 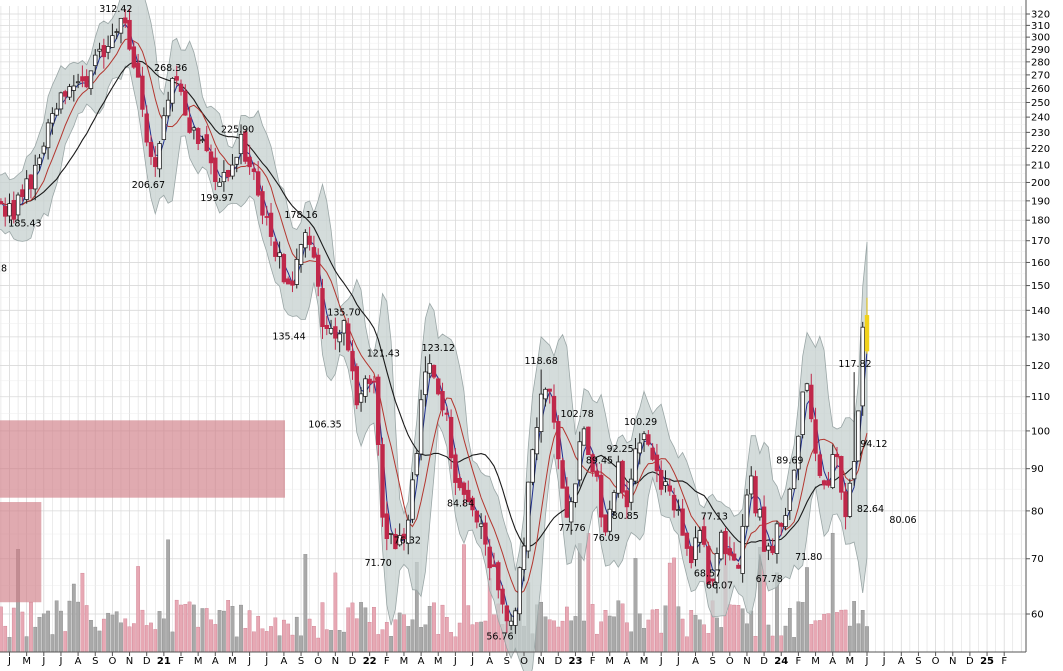 What do you see at coordinates (606, 538) in the screenshot?
I see `price-annotation: 76.09` at bounding box center [606, 538].